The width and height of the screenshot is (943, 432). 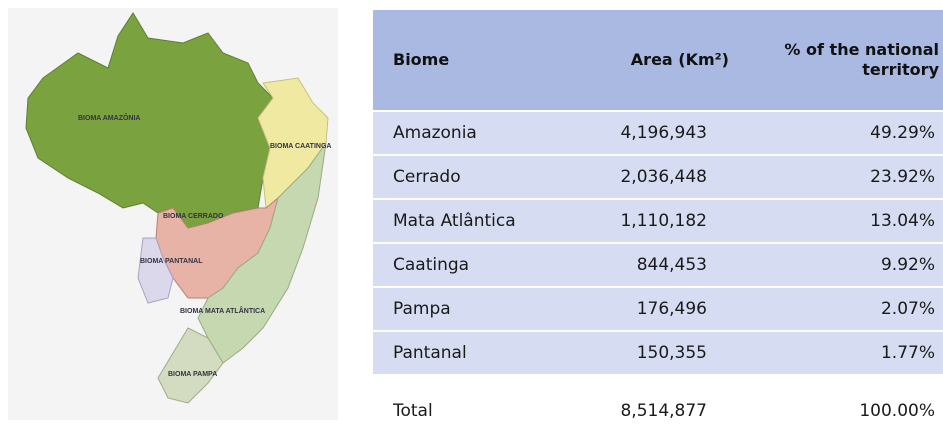 I want to click on table-cell: Mata Atlântica, so click(x=454, y=221).